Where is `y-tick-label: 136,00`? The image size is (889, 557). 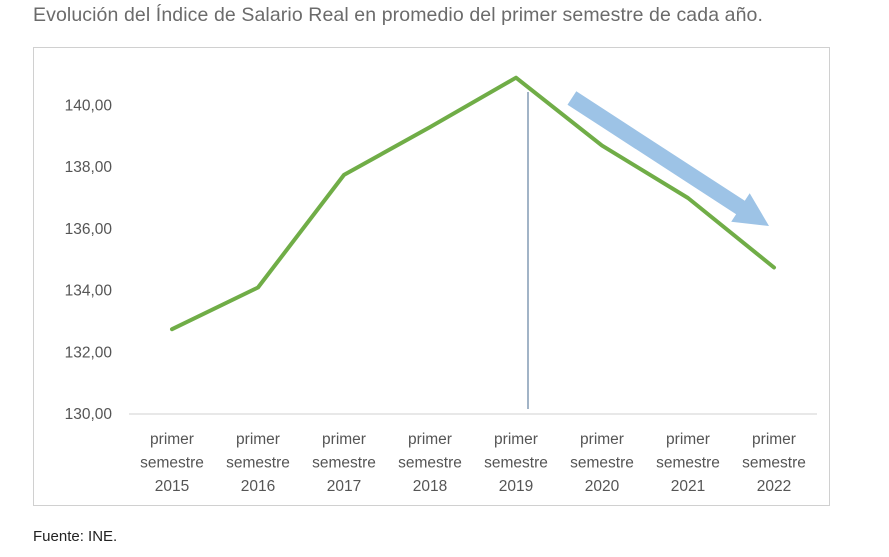
y-tick-label: 136,00 is located at coordinates (89, 229).